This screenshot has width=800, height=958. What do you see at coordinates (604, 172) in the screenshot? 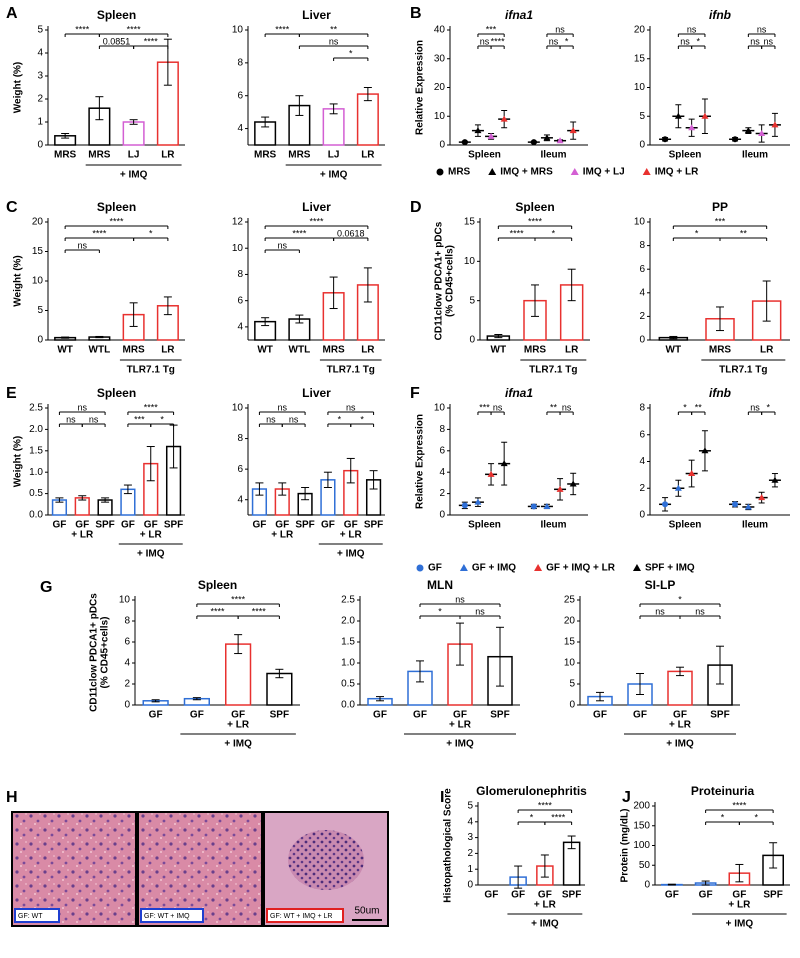
I see `legend-label: IMQ + LJ` at bounding box center [604, 172].